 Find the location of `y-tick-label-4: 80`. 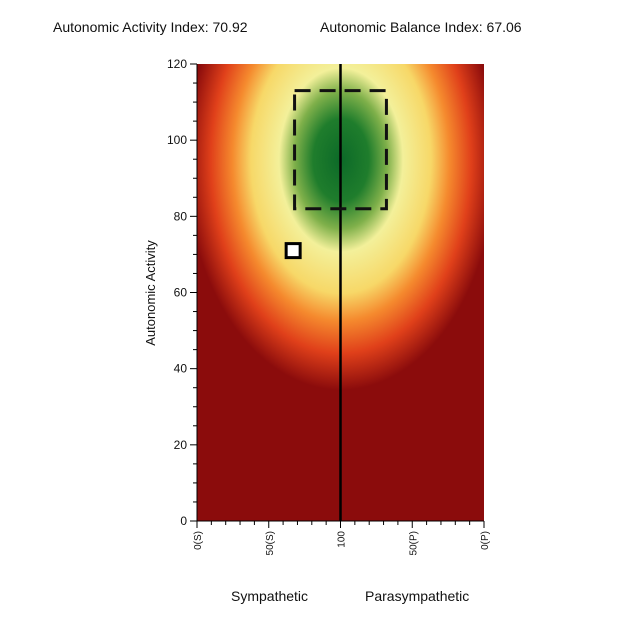

y-tick-label-4: 80 is located at coordinates (181, 216).